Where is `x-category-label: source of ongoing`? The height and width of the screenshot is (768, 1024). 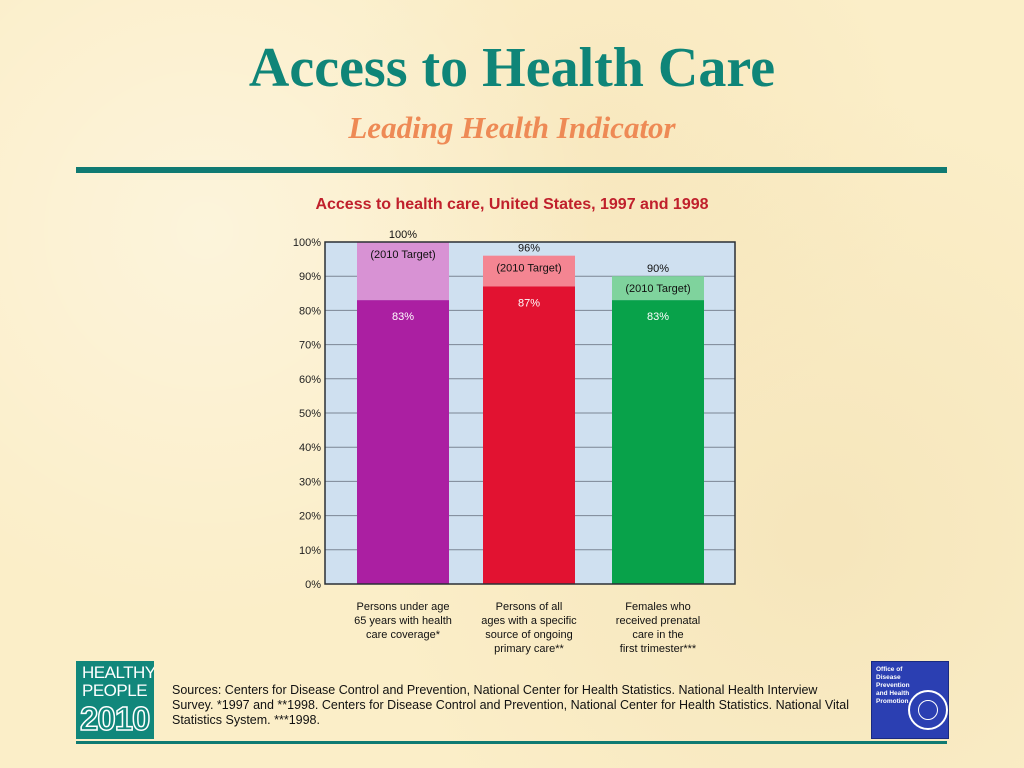
x-category-label: source of ongoing is located at coordinates (528, 635).